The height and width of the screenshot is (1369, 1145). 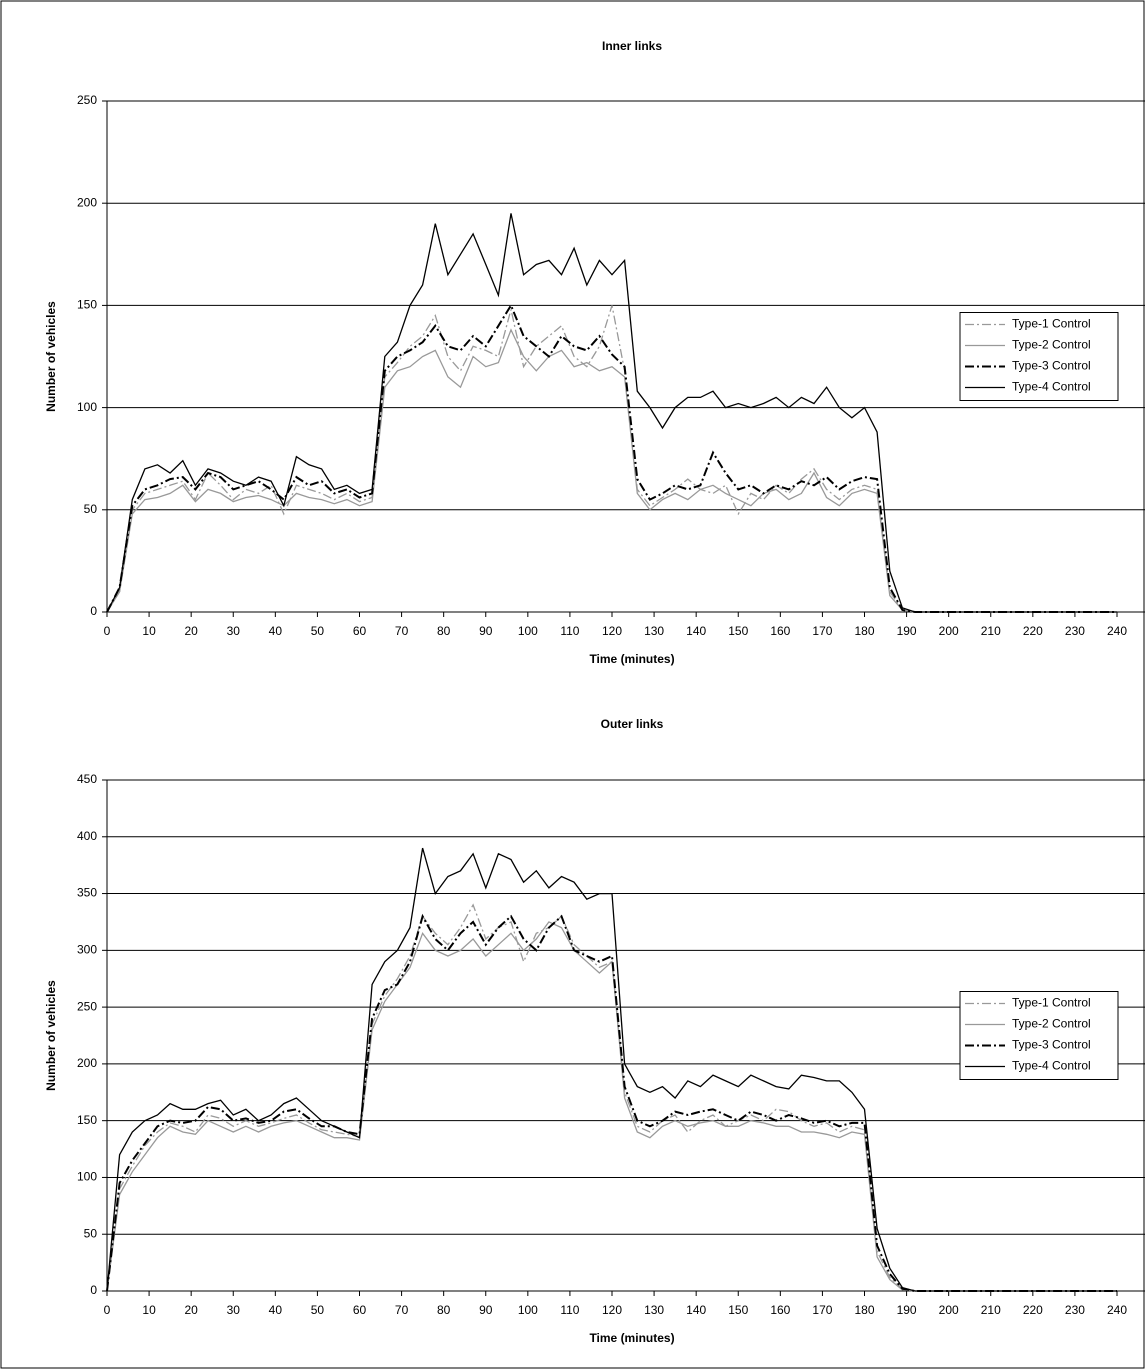 What do you see at coordinates (632, 724) in the screenshot?
I see `chart-title: Outer links` at bounding box center [632, 724].